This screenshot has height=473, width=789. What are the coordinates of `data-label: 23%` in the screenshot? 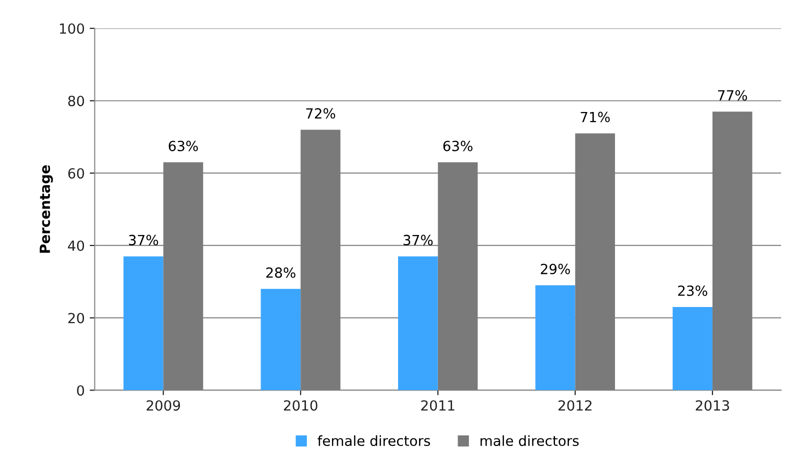 It's located at (693, 290).